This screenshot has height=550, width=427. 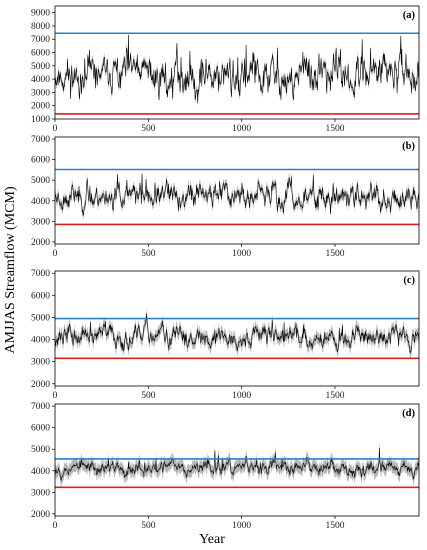 What do you see at coordinates (409, 15) in the screenshot?
I see `panel-label: (a)` at bounding box center [409, 15].